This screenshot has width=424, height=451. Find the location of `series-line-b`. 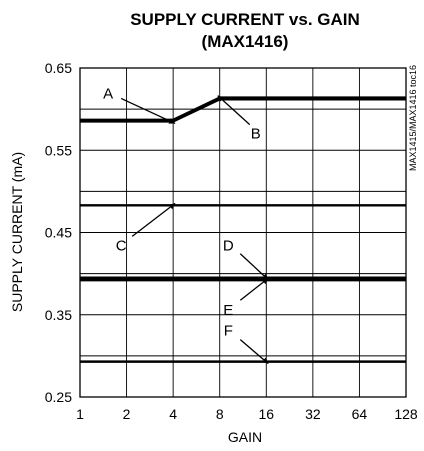

series-line-b is located at coordinates (243, 109).